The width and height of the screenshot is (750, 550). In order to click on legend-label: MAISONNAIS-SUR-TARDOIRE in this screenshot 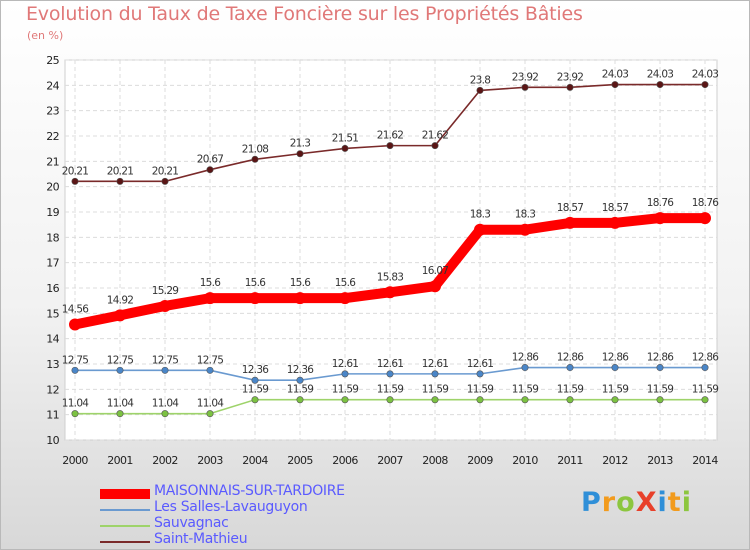, I will do `click(249, 491)`.